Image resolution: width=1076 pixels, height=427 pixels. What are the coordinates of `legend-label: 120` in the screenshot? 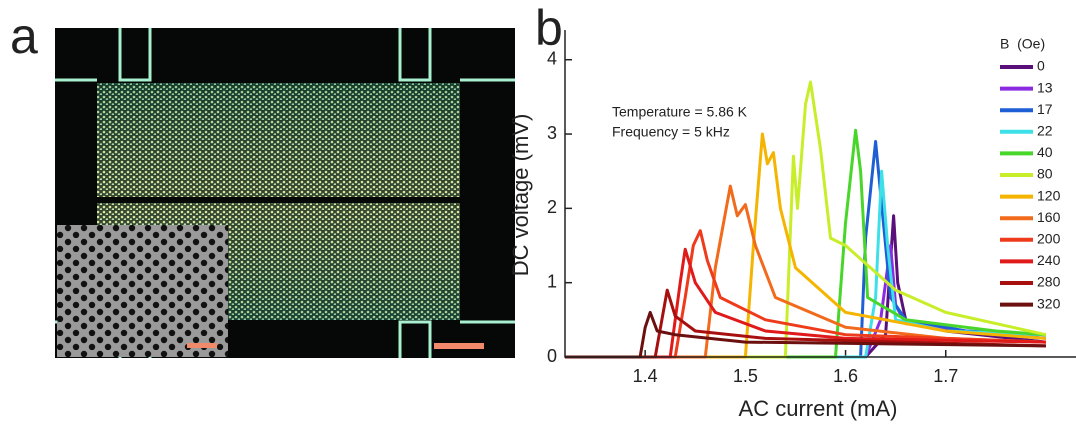 It's located at (1049, 195).